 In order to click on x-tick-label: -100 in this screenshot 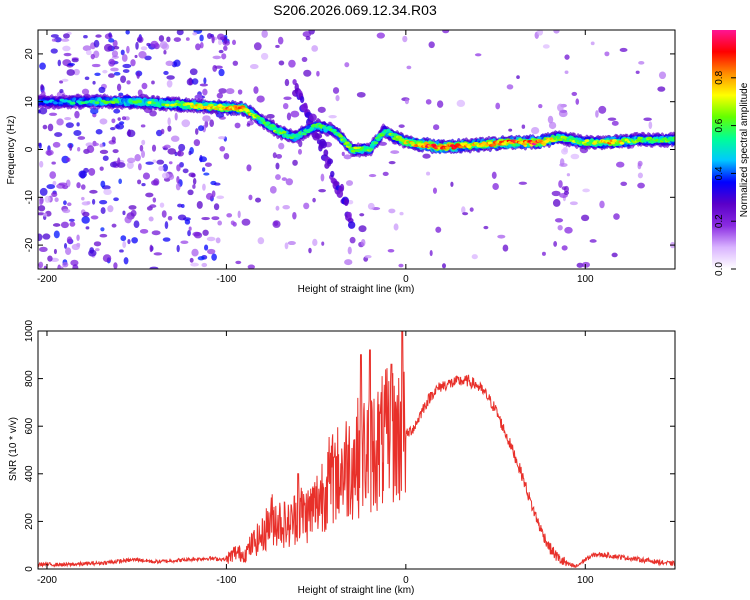, I will do `click(226, 279)`.